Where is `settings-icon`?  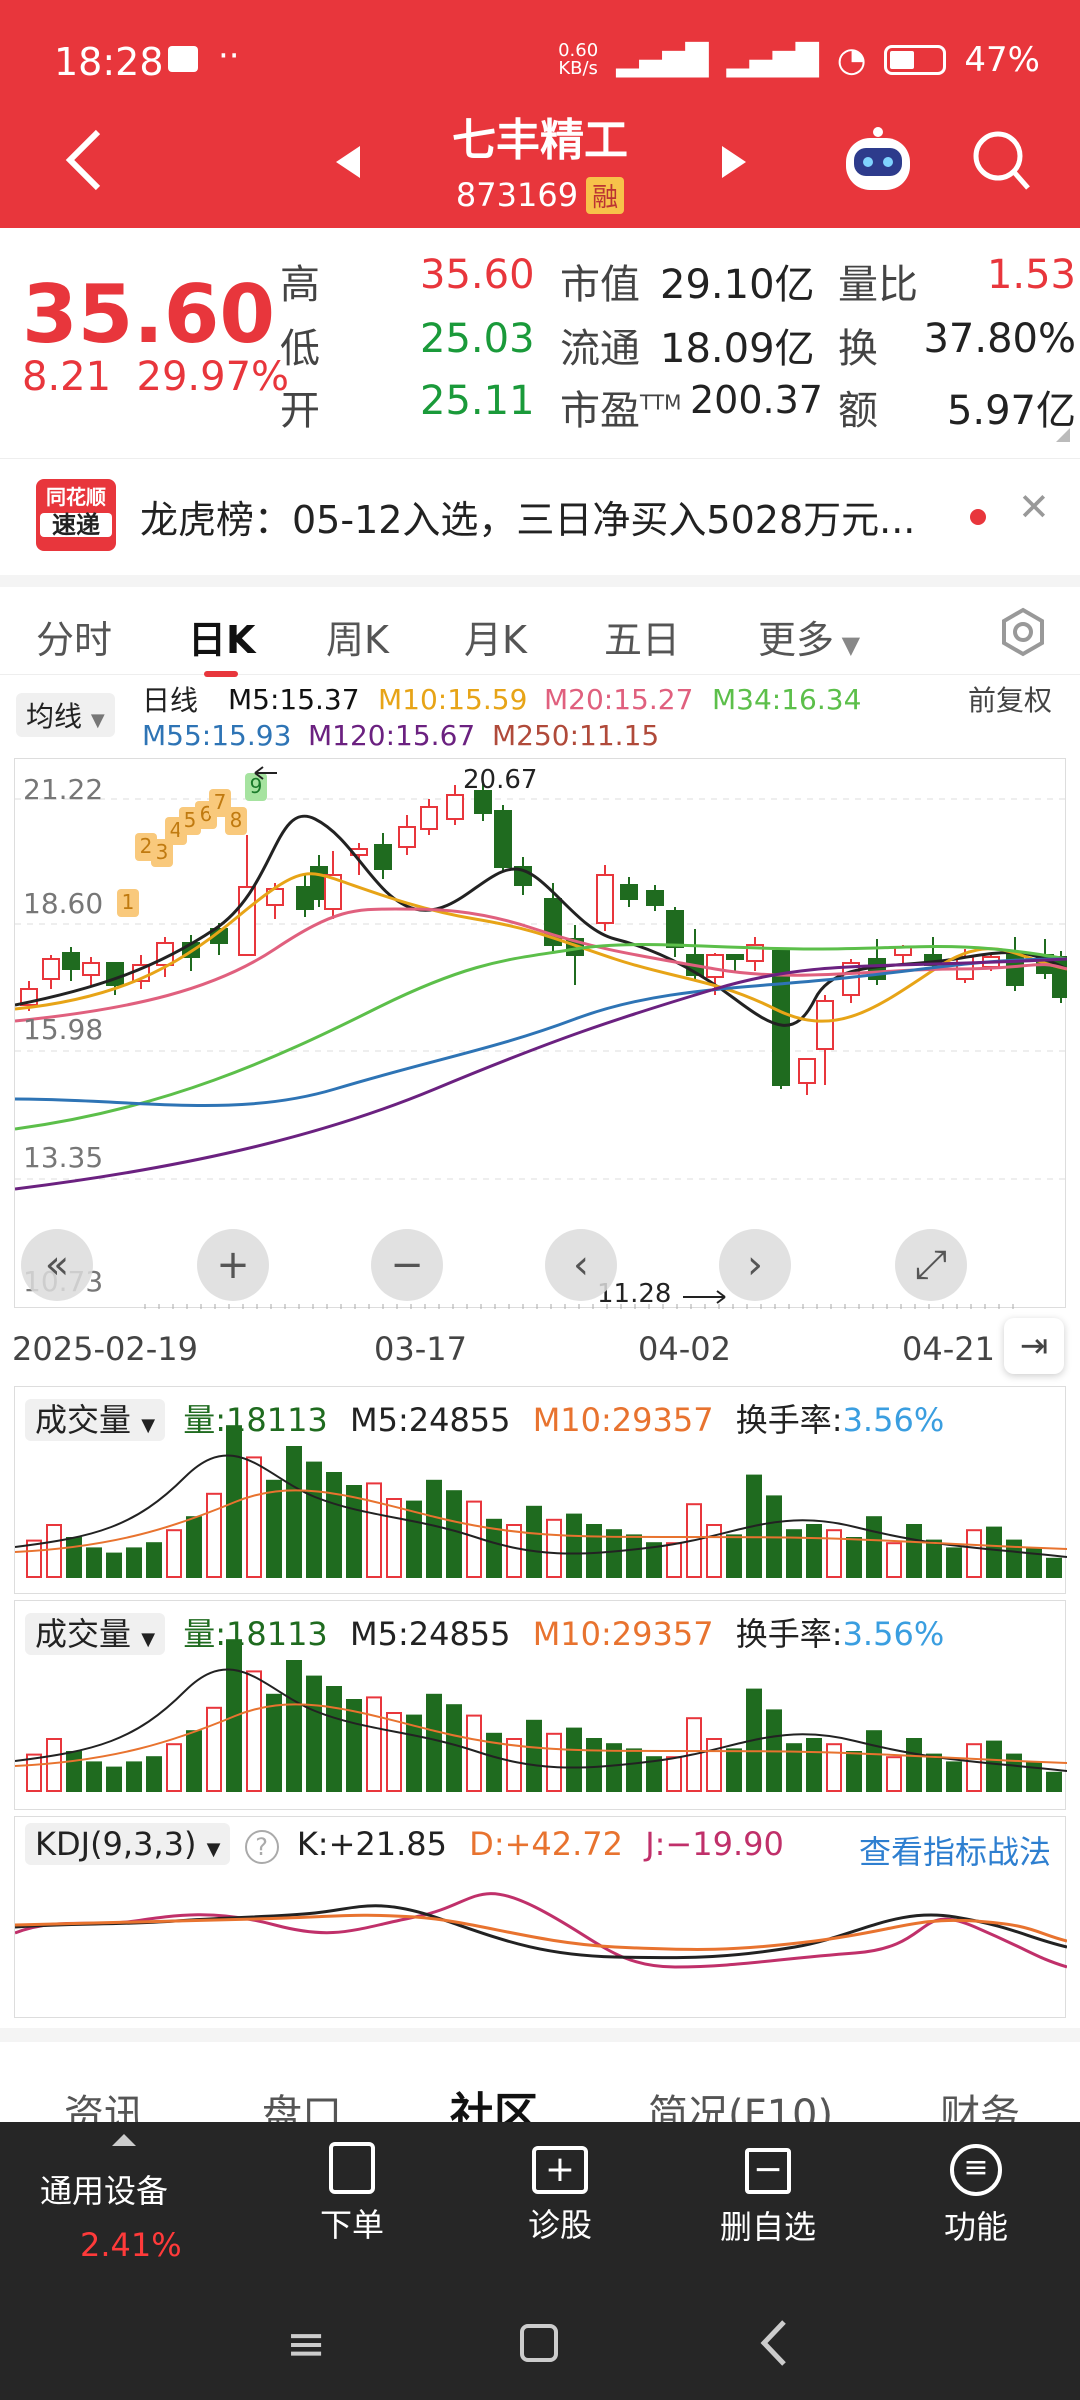
settings-icon is located at coordinates (1023, 632).